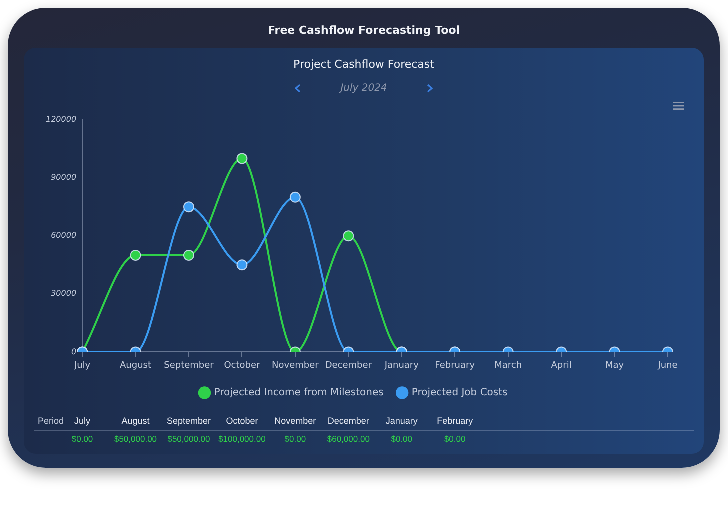 The width and height of the screenshot is (728, 532). What do you see at coordinates (508, 365) in the screenshot?
I see `x-tick-label: March` at bounding box center [508, 365].